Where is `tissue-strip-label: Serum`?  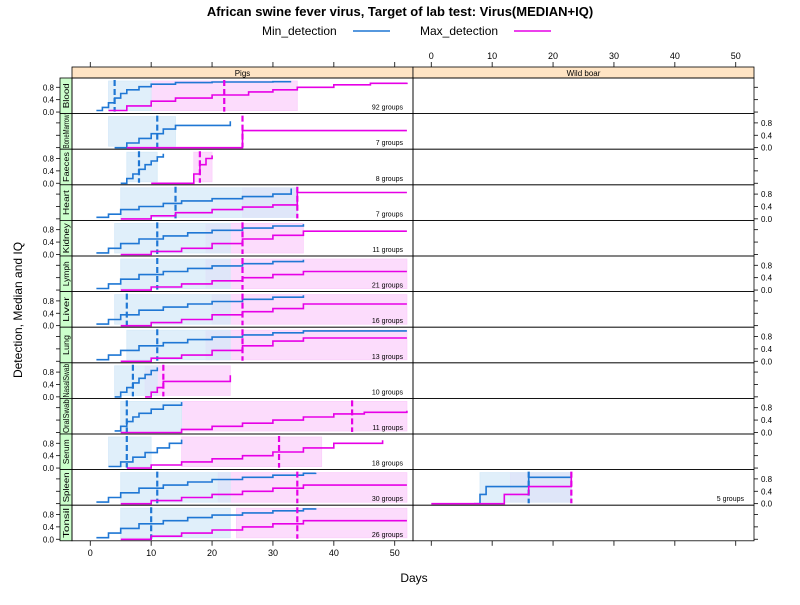
tissue-strip-label: Serum is located at coordinates (66, 451).